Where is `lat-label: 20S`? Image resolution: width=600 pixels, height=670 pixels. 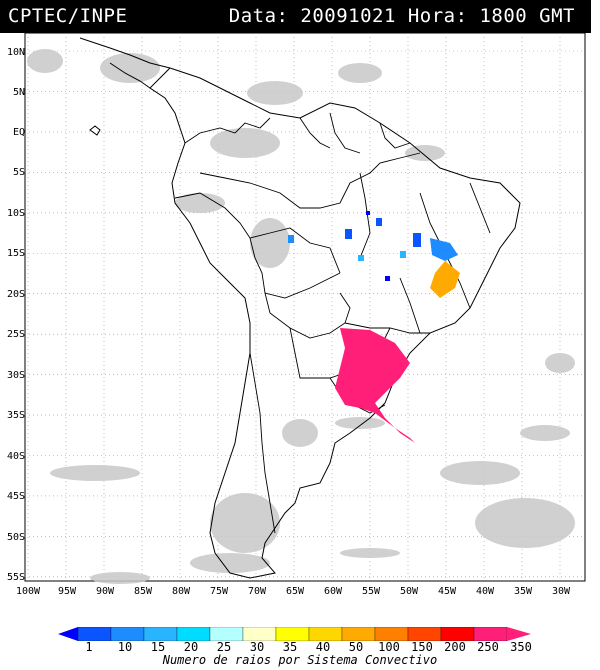 lat-label: 20S is located at coordinates (15, 294).